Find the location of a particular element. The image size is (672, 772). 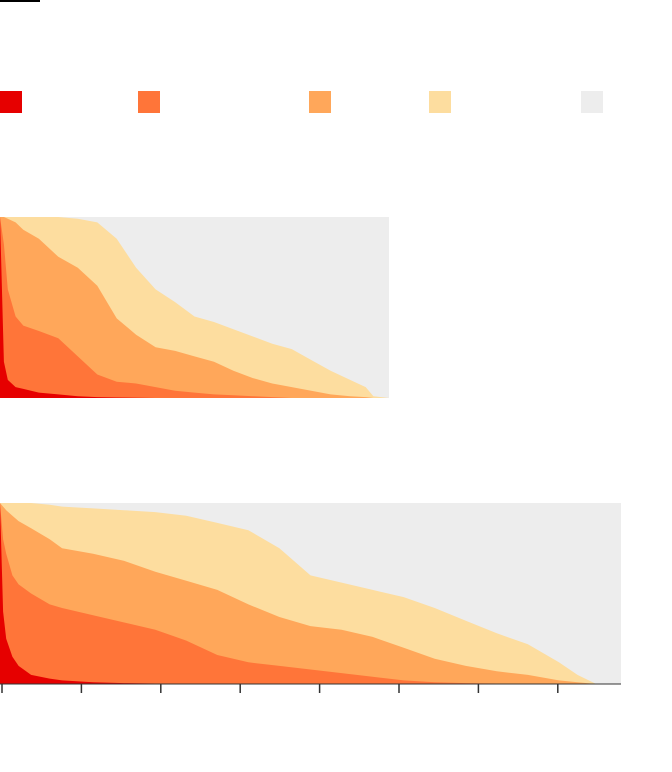

area-chart-top is located at coordinates (194, 307).